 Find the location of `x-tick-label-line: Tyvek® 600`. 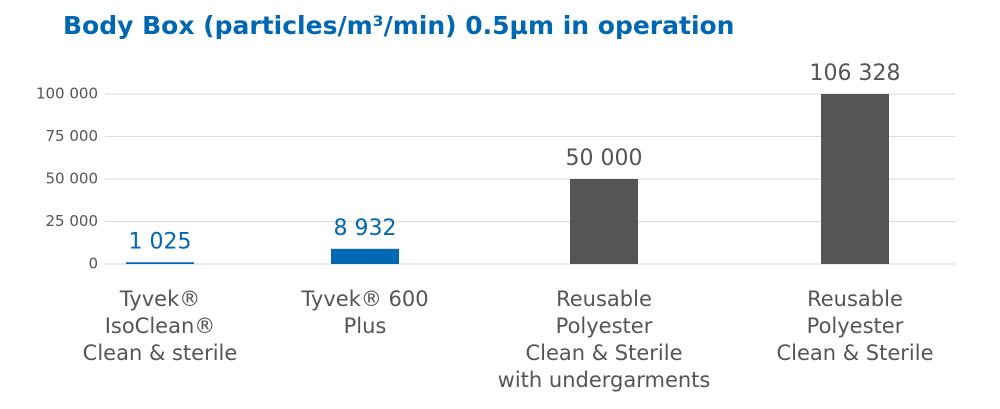

x-tick-label-line: Tyvek® 600 is located at coordinates (364, 299).